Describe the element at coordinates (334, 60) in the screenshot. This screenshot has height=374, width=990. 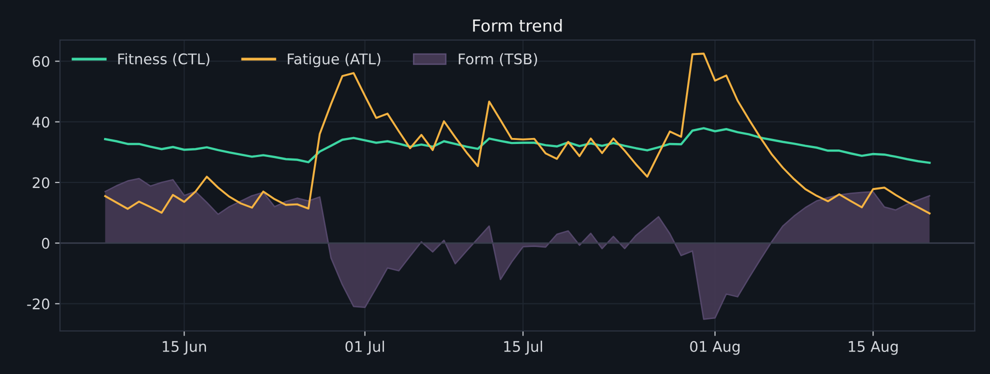
I see `legend-label: Fatigue (ATL)` at that location.